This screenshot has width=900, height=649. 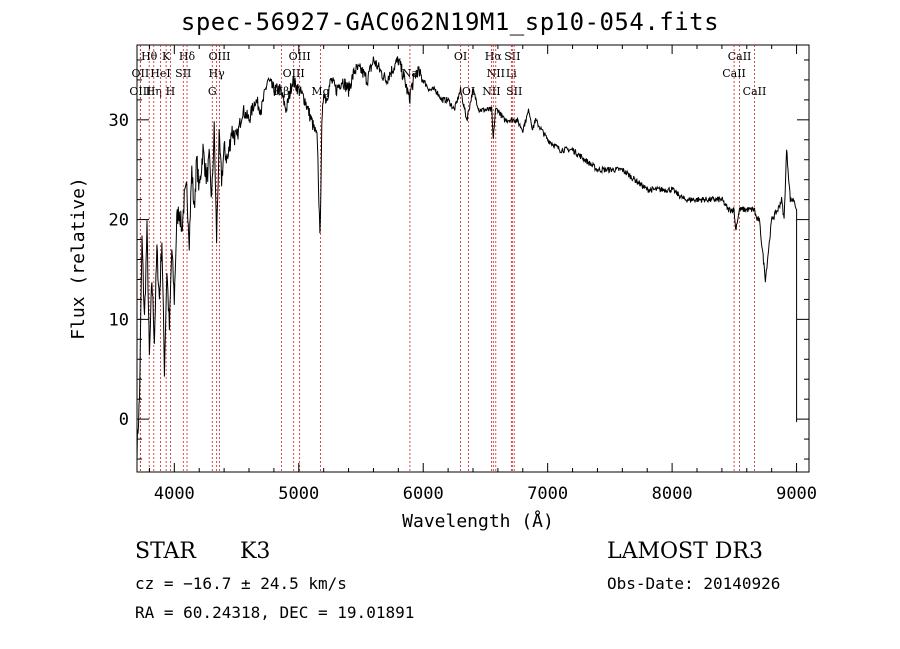 I want to click on chart-title: spec-56927-GAC062N19M1_sp10-054.fits, so click(x=450, y=22).